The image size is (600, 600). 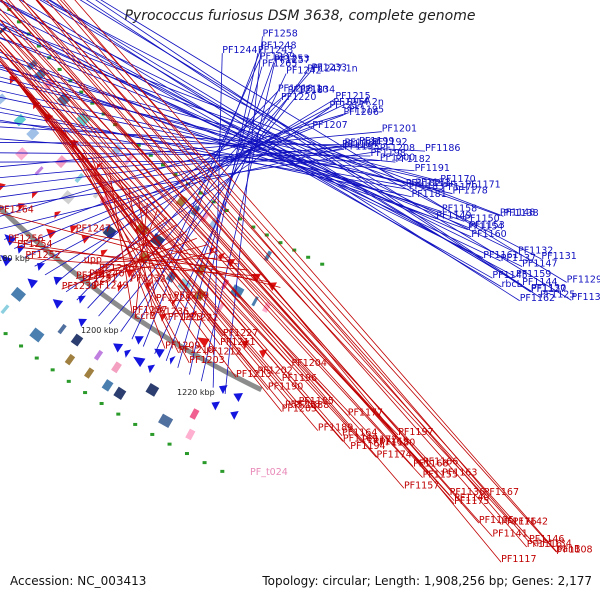 What do you see at coordinates (501, 492) in the screenshot?
I see `minus-gene-label: PF1167` at bounding box center [501, 492].